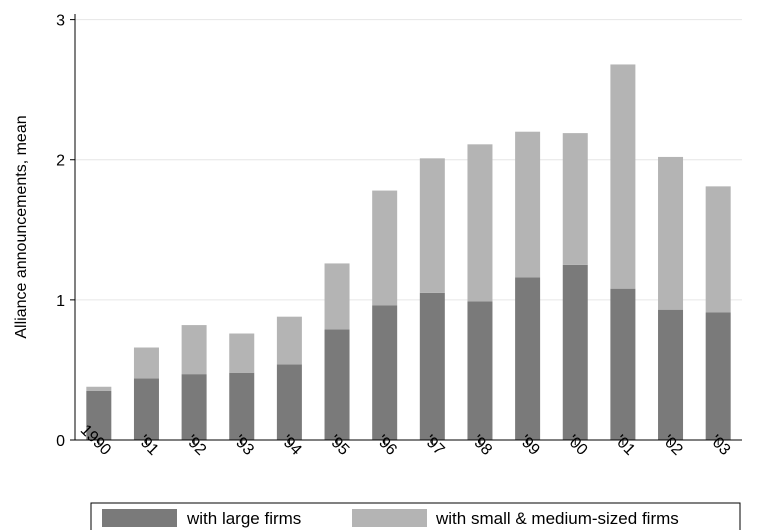 This screenshot has width=759, height=530. Describe the element at coordinates (557, 518) in the screenshot. I see `legend-label: with small & medium-sized firms` at that location.